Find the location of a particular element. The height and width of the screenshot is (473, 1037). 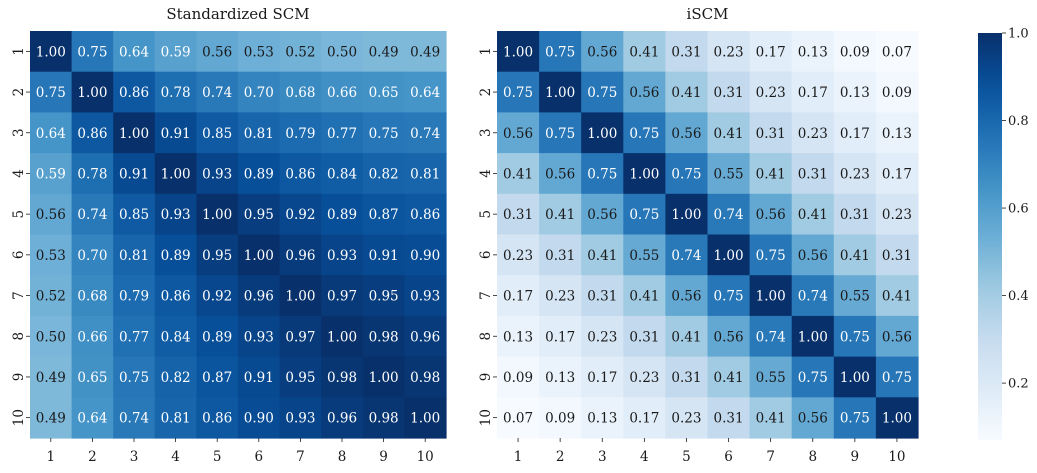

cell-value-label: 0.81 is located at coordinates (259, 134).